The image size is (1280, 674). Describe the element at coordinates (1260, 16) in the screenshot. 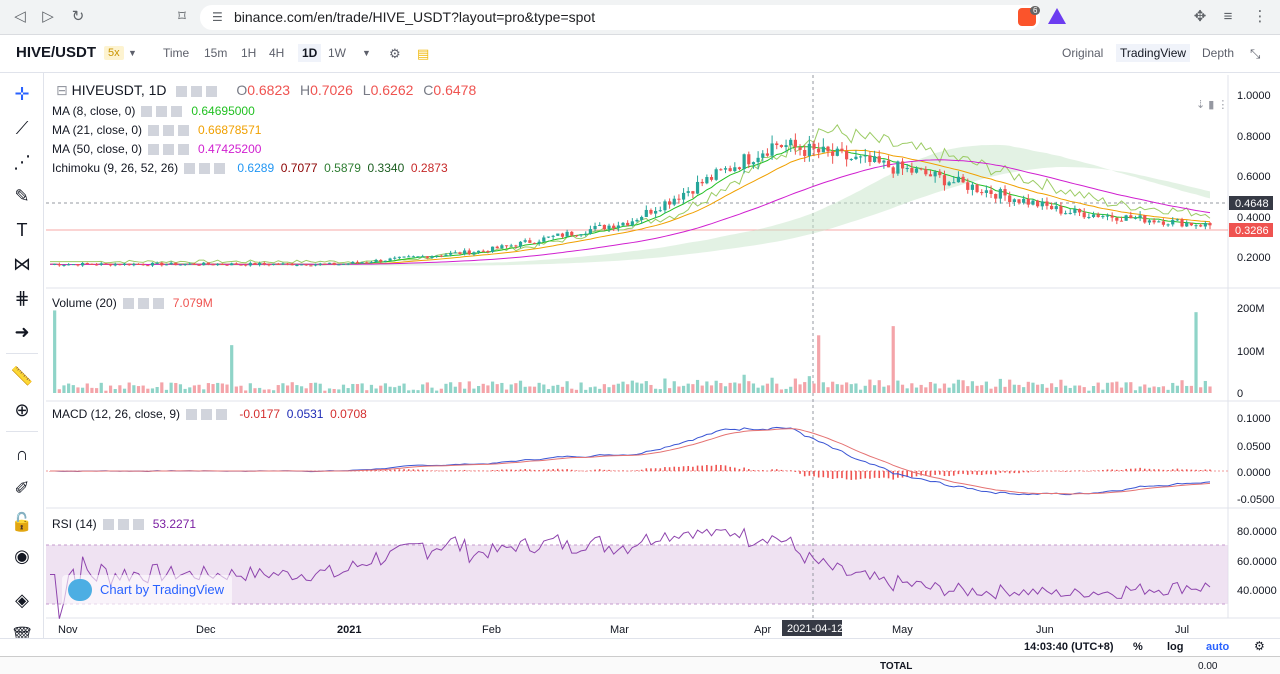

I see `menu-icon: ⋮` at that location.